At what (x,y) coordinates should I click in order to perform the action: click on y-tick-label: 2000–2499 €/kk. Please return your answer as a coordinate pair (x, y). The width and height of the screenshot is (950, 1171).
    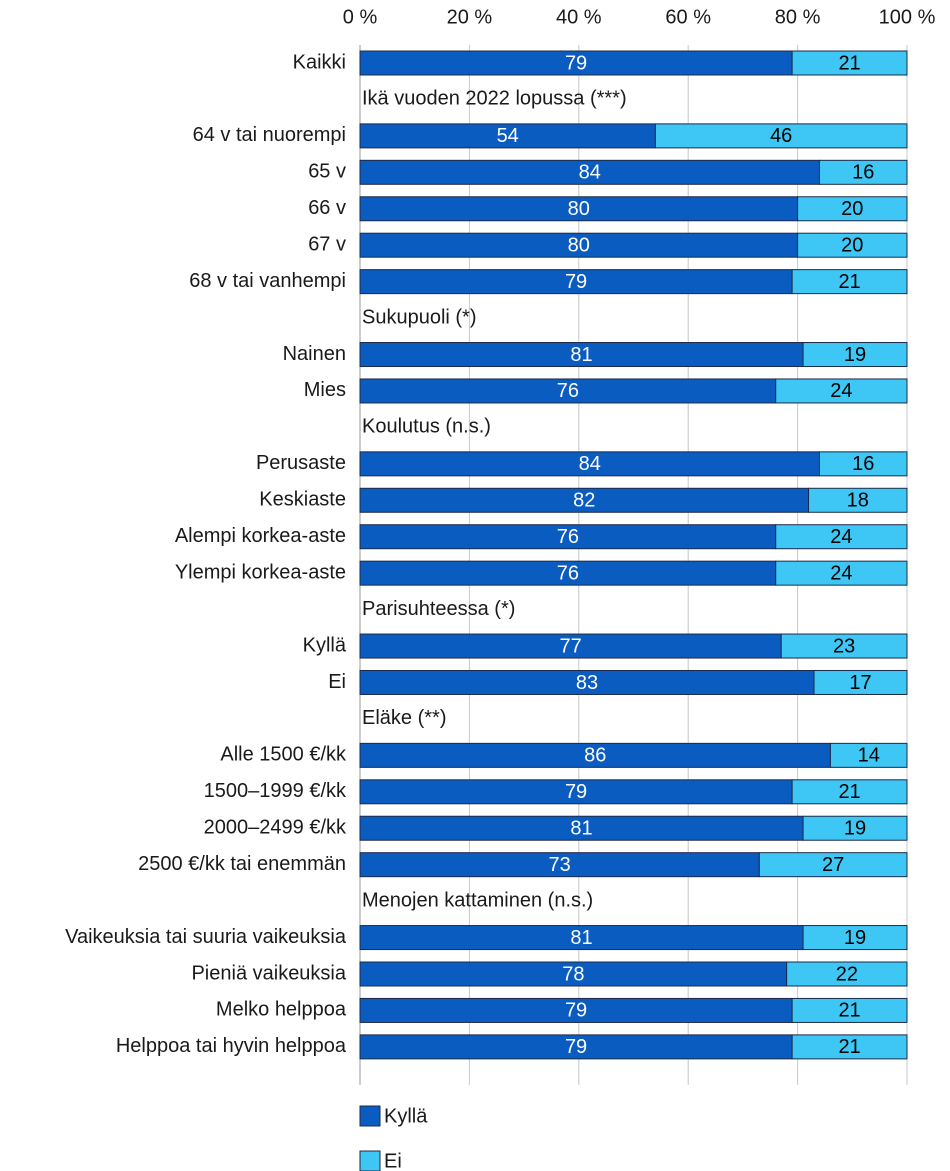
    Looking at the image, I should click on (275, 828).